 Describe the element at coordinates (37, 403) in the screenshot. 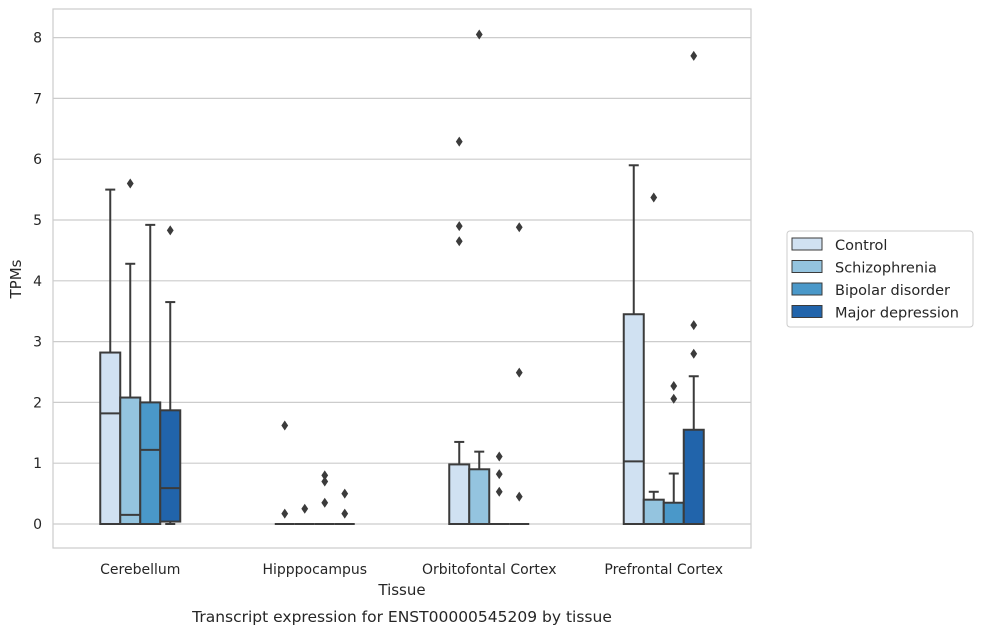

I see `y-tick-label: 2` at that location.